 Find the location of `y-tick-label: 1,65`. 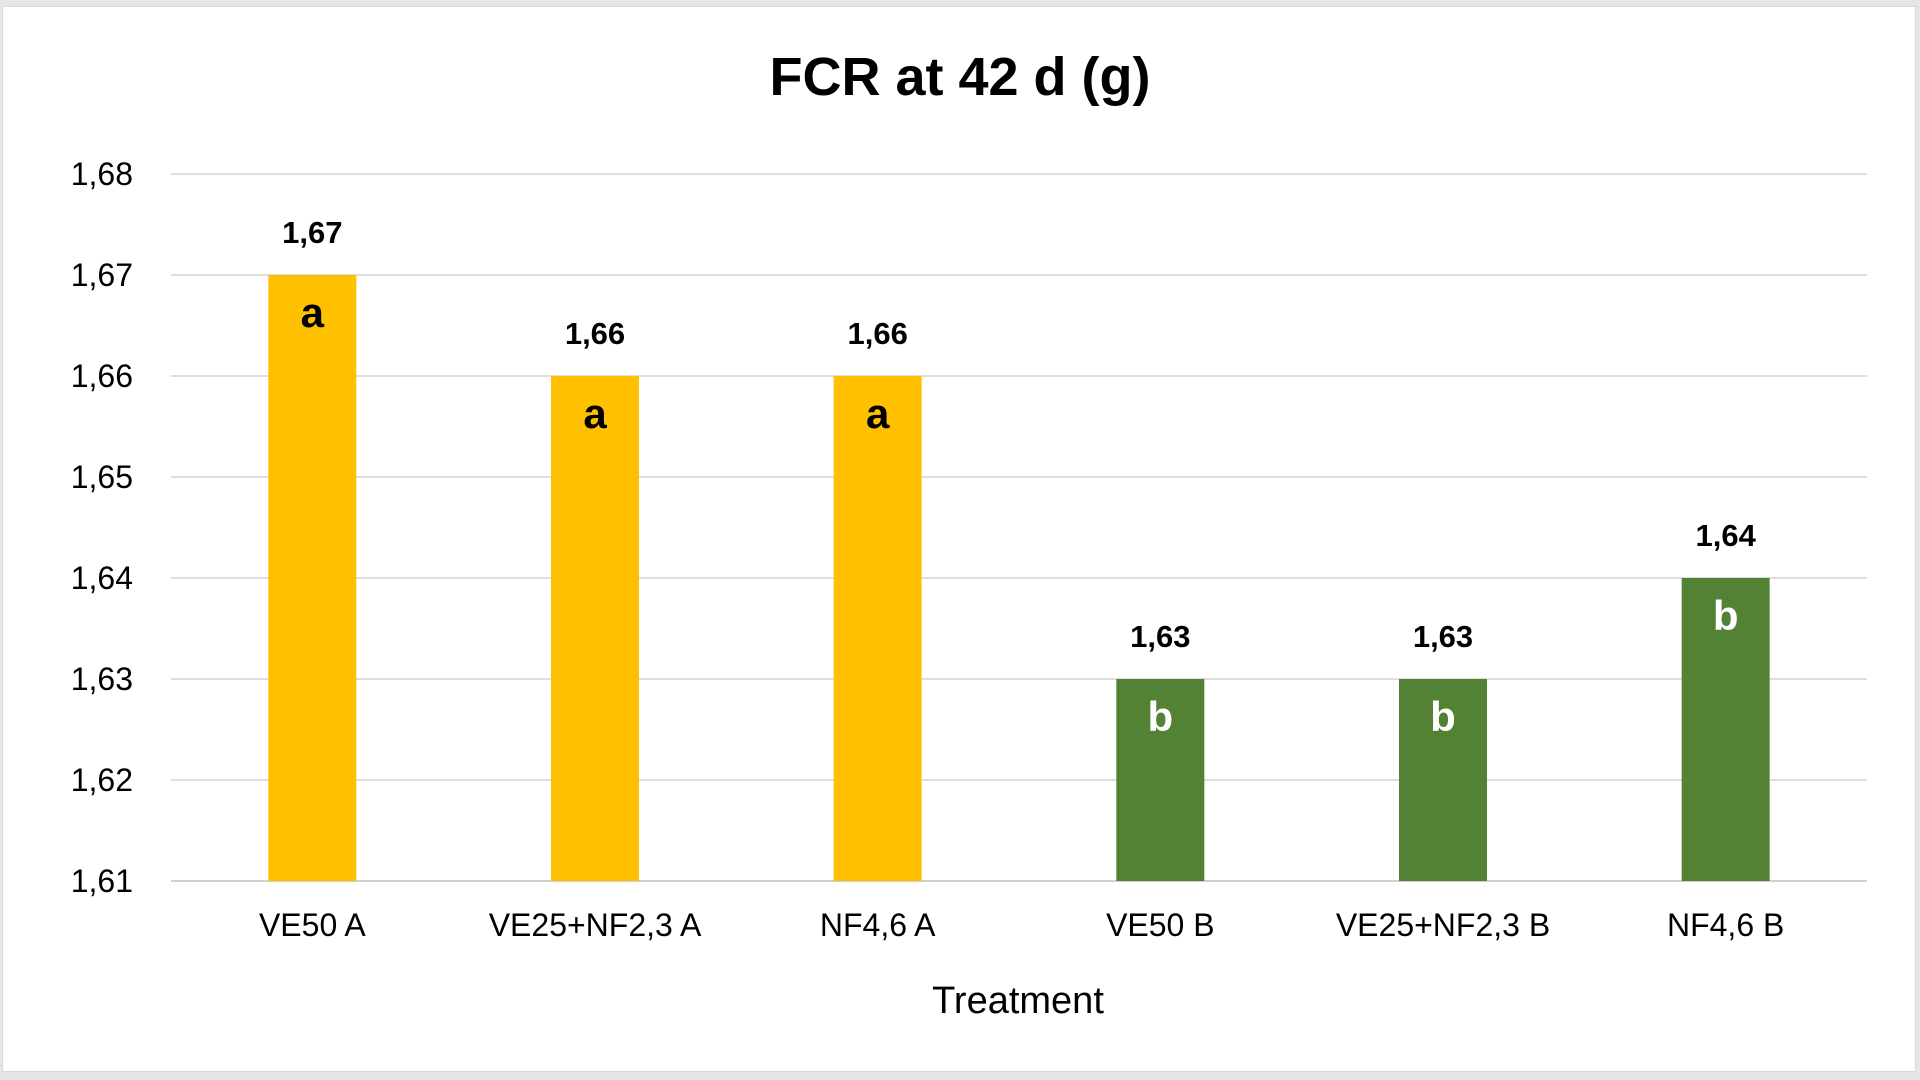

y-tick-label: 1,65 is located at coordinates (102, 477).